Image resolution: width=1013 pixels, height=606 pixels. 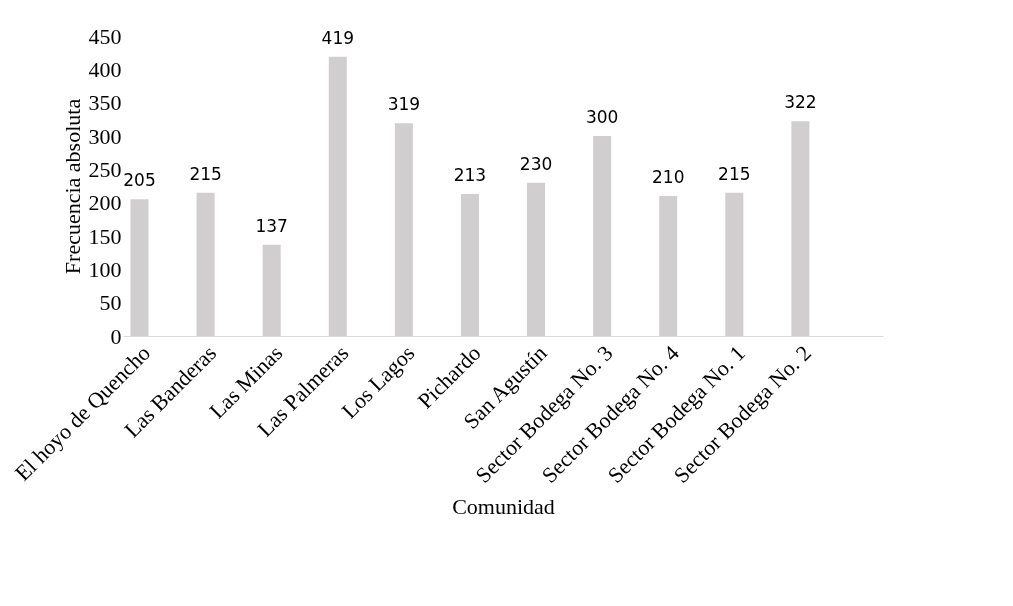 What do you see at coordinates (271, 225) in the screenshot?
I see `data-label: 137` at bounding box center [271, 225].